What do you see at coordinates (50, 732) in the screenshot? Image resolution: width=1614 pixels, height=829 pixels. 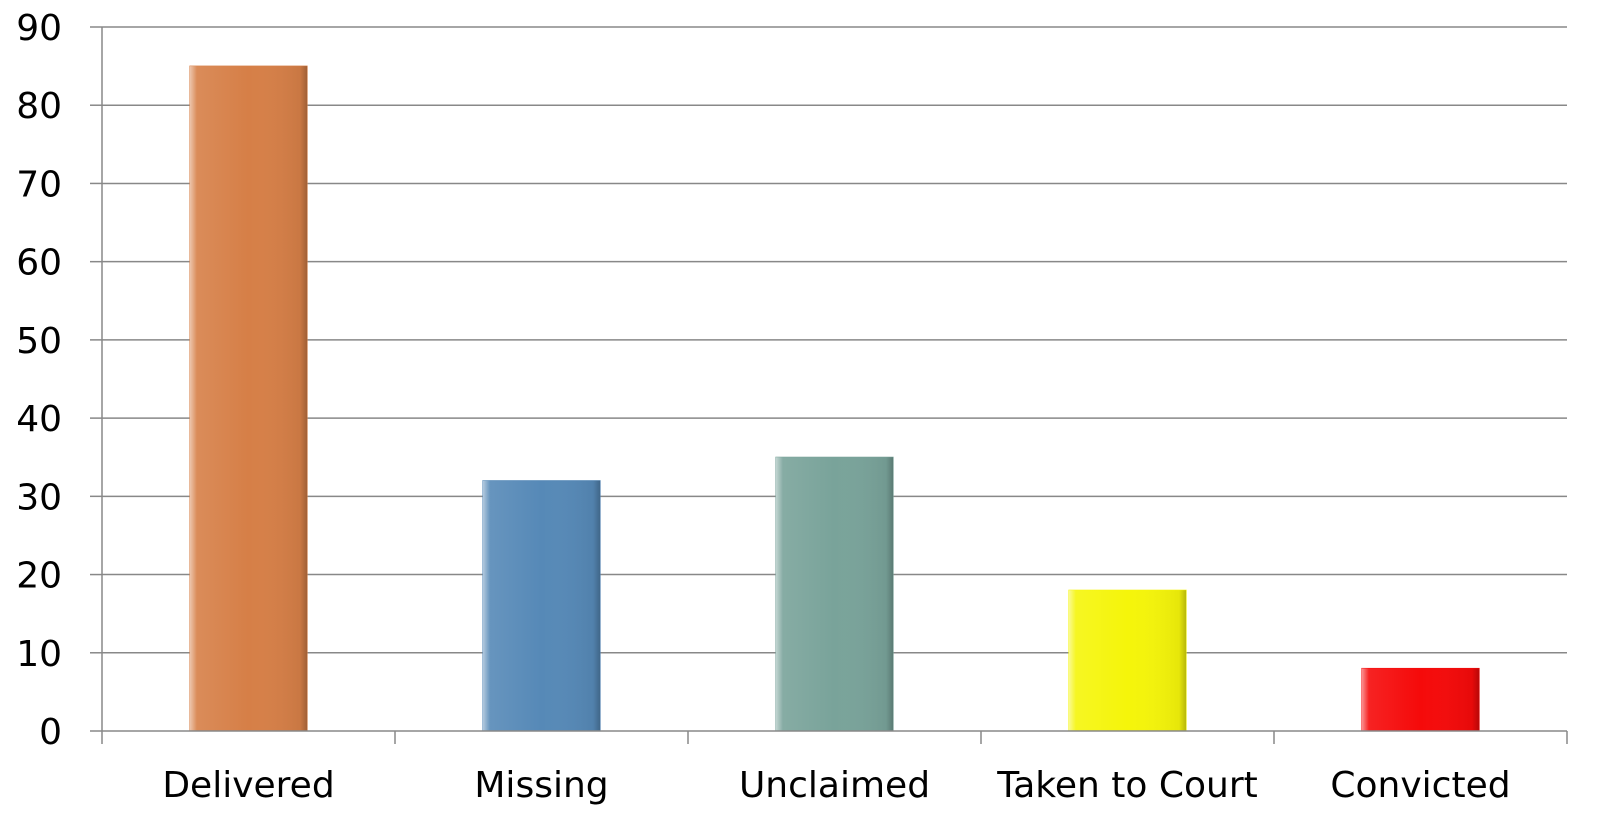 I see `y-tick-label: 0` at bounding box center [50, 732].